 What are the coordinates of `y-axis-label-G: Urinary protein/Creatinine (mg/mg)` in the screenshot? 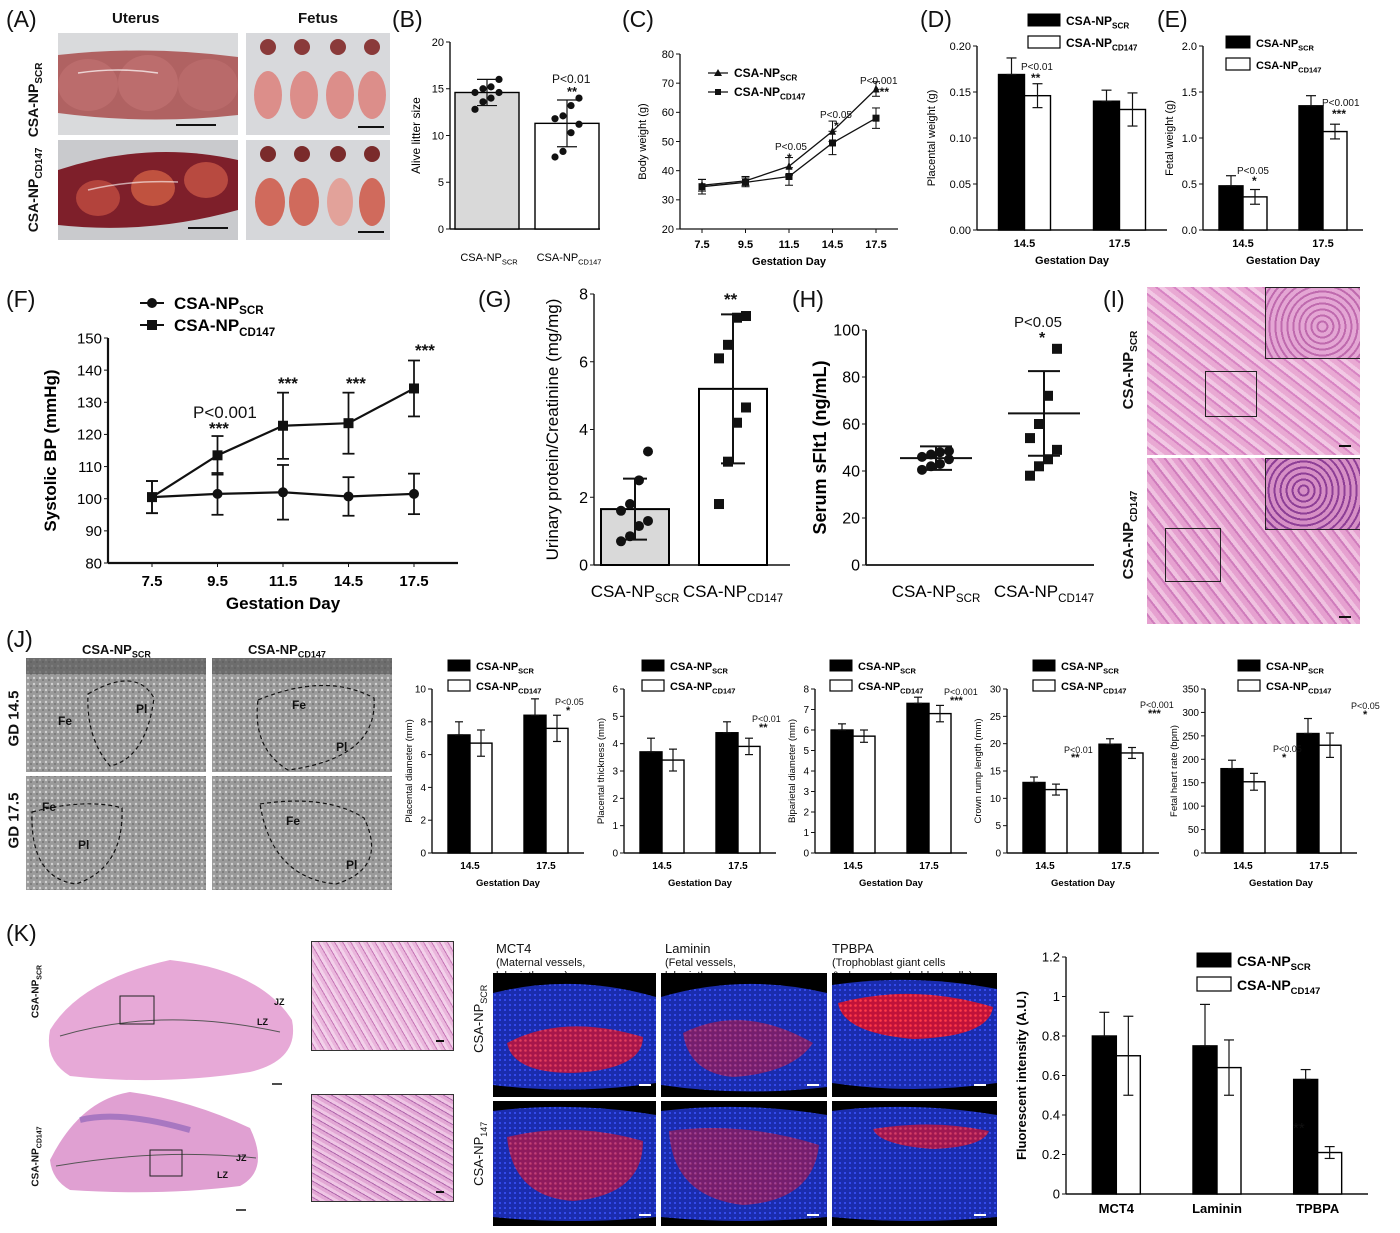 It's located at (552, 430).